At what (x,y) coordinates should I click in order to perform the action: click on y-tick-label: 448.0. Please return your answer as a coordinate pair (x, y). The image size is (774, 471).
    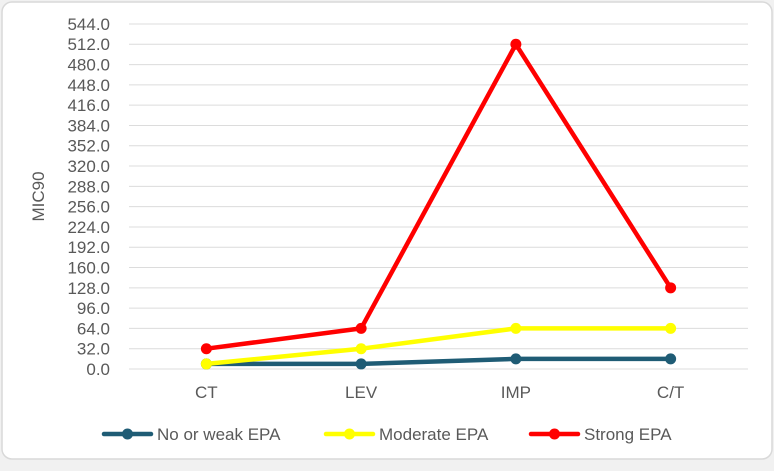
    Looking at the image, I should click on (88, 85).